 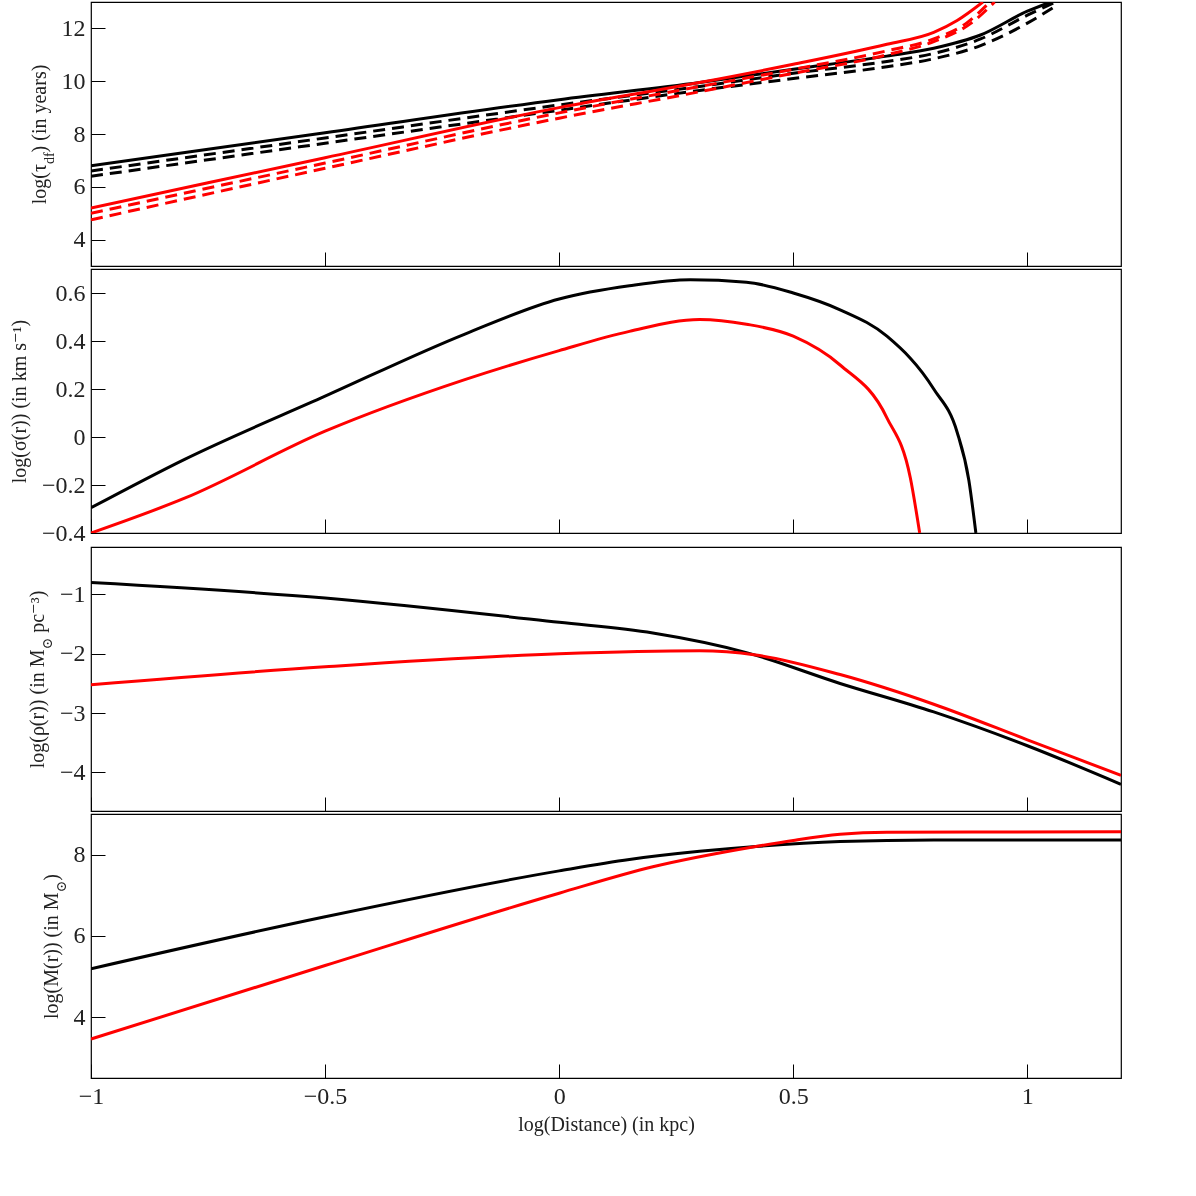 I want to click on y-axis-title: log(σ(r)) (in km s⁻¹), so click(x=19, y=401).